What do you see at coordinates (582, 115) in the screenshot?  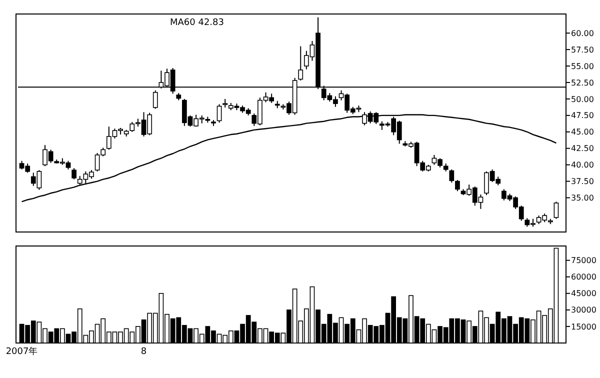 I see `y-tick-label: 47.50` at bounding box center [582, 115].